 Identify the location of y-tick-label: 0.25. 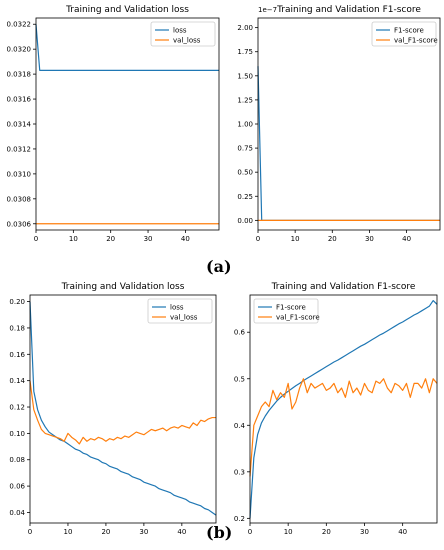
(245, 197).